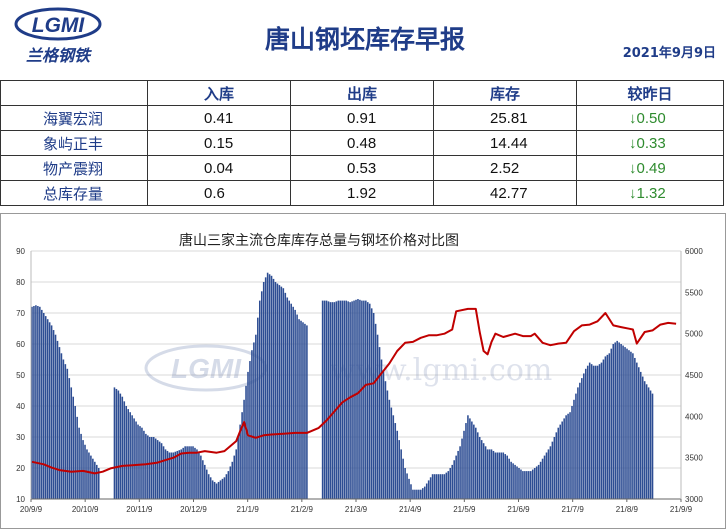 The width and height of the screenshot is (726, 529). Describe the element at coordinates (694, 334) in the screenshot. I see `y-right-tick-label: 5000` at that location.